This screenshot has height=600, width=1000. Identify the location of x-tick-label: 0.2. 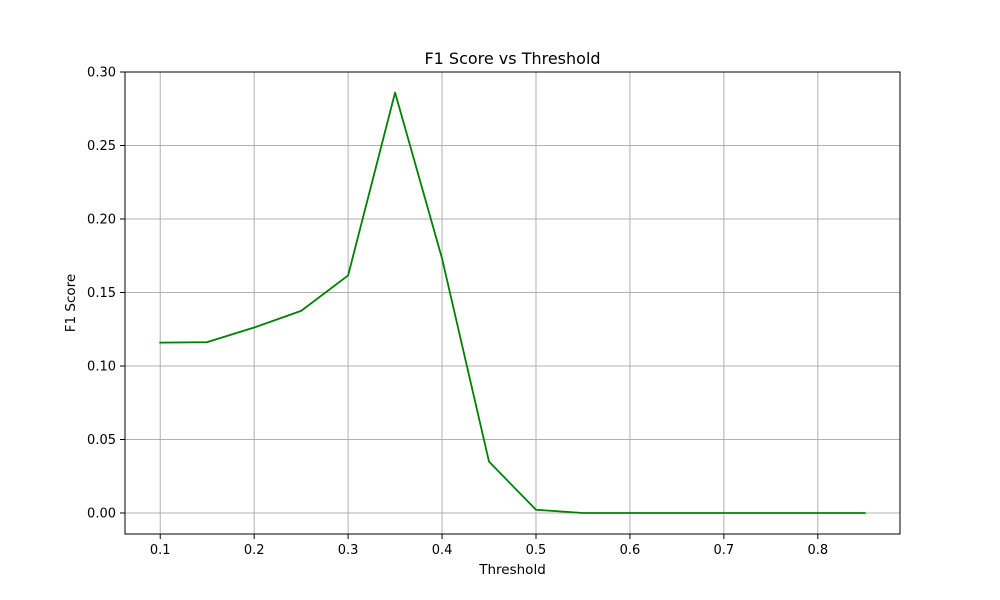
(254, 550).